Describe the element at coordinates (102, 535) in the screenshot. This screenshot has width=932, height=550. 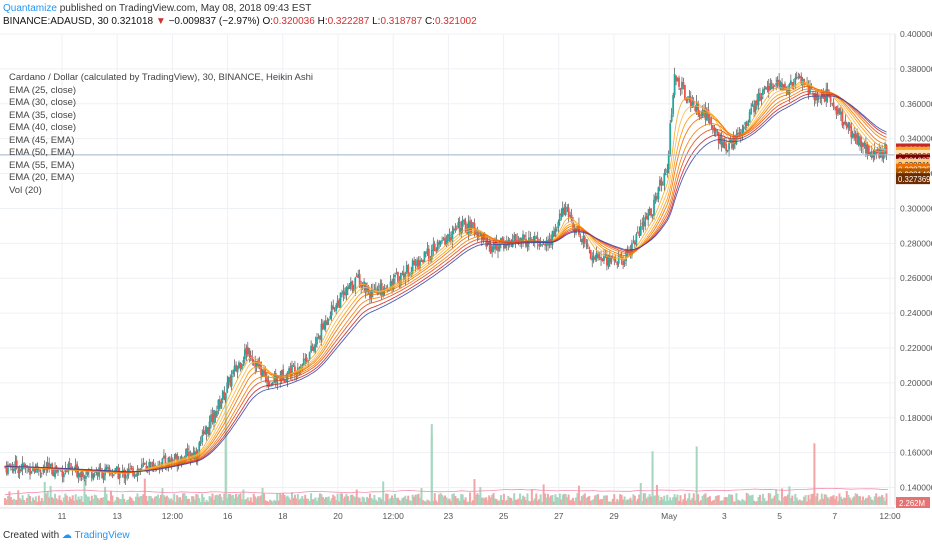
I see `tradingview-link: TradingView` at that location.